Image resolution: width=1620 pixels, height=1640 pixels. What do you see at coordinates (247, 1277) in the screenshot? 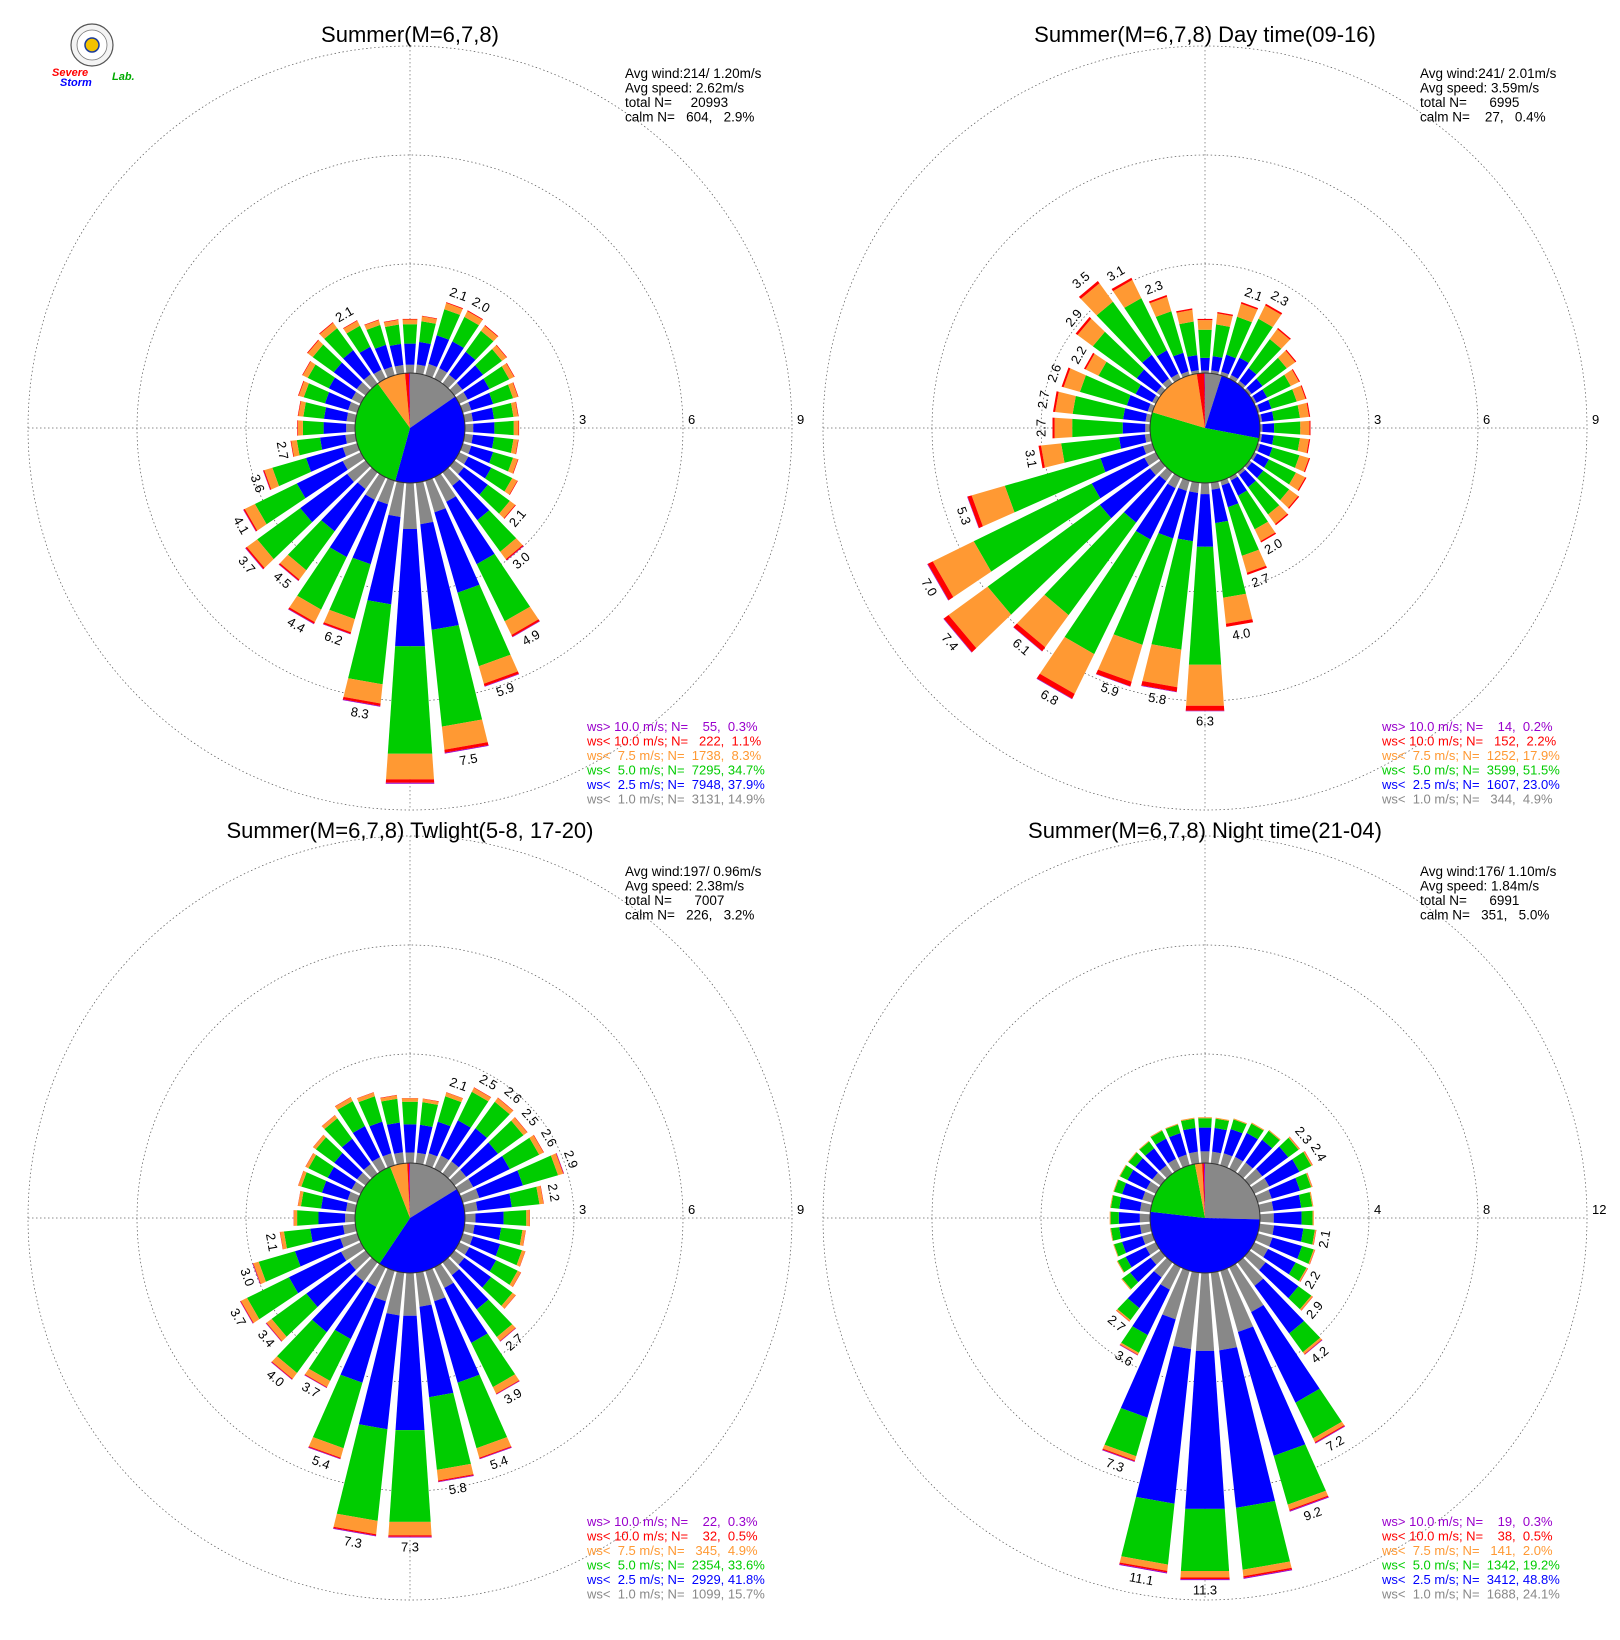
I see `bar-value-label: 3.0` at bounding box center [247, 1277].